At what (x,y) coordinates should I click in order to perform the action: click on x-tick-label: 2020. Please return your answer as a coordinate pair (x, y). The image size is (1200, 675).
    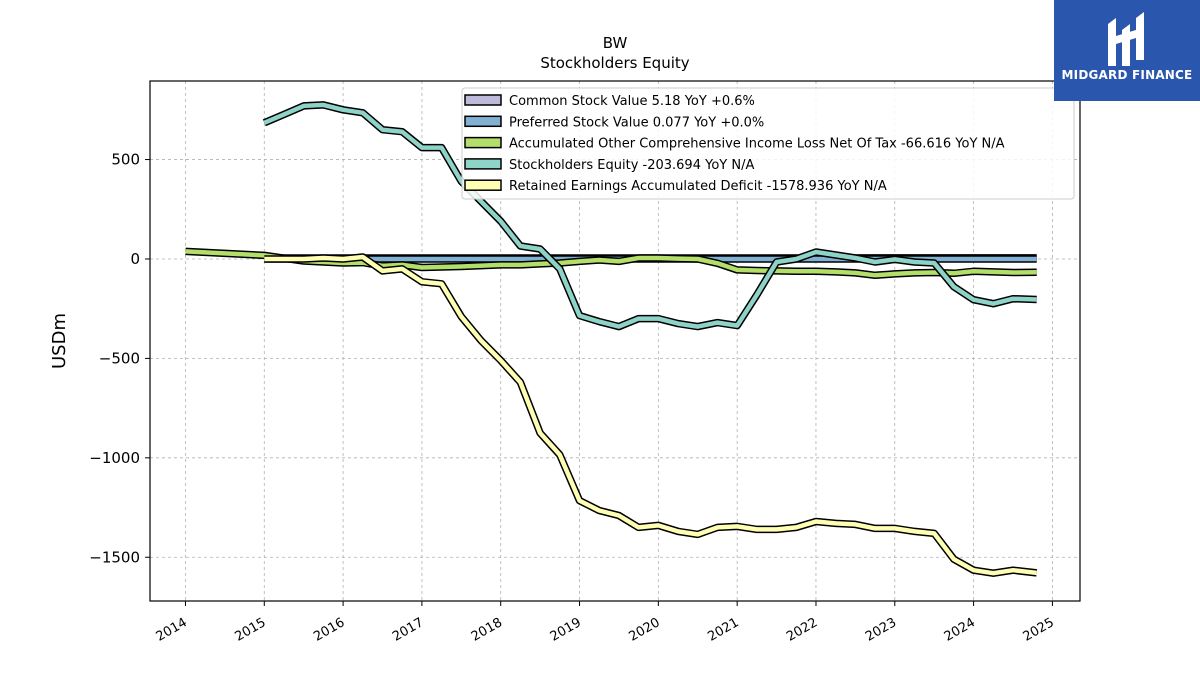
    Looking at the image, I should click on (645, 630).